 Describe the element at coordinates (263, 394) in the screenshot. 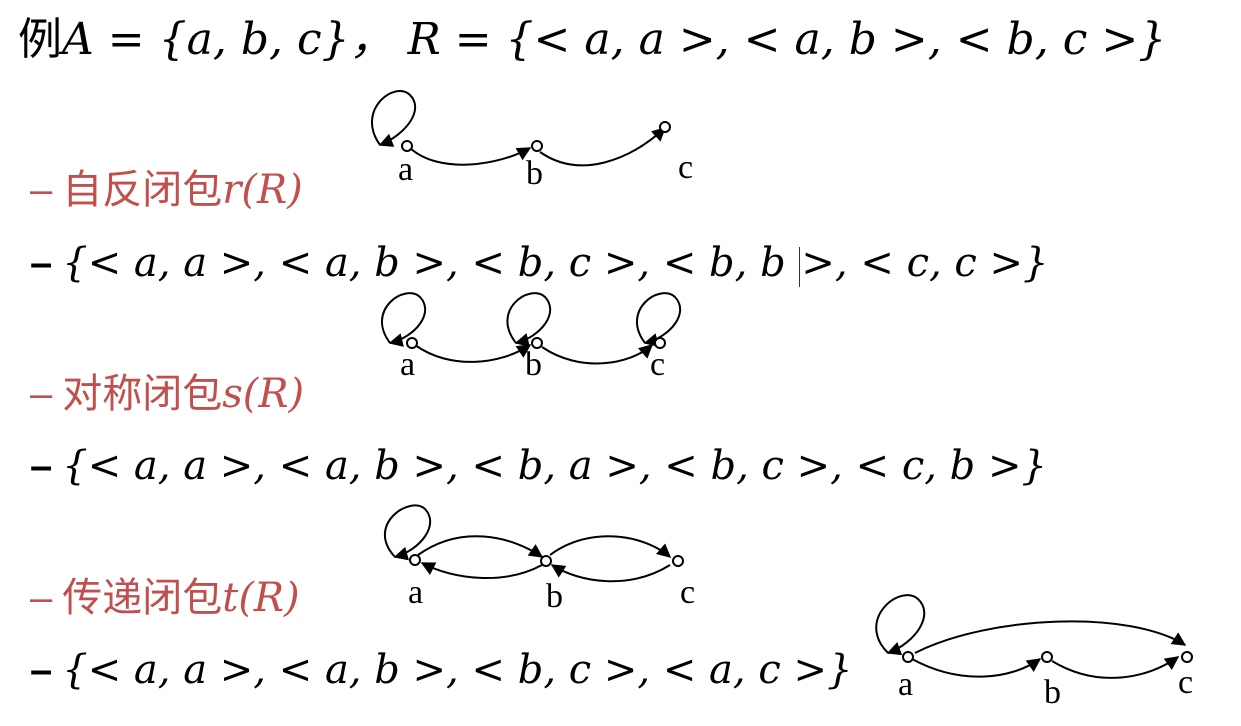

I see `heading-math: s(R)` at that location.